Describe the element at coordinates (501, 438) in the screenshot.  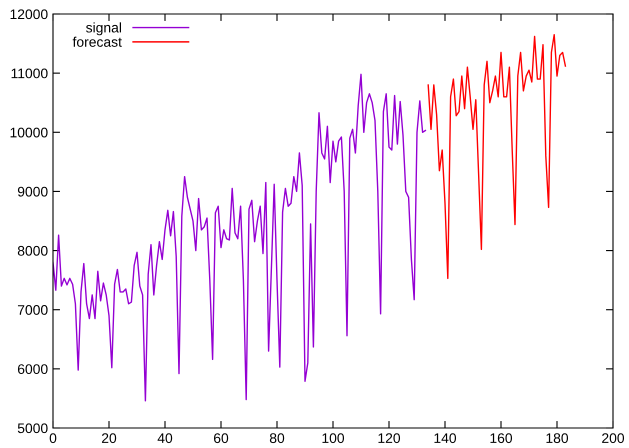
I see `x-tick-label: 160` at that location.